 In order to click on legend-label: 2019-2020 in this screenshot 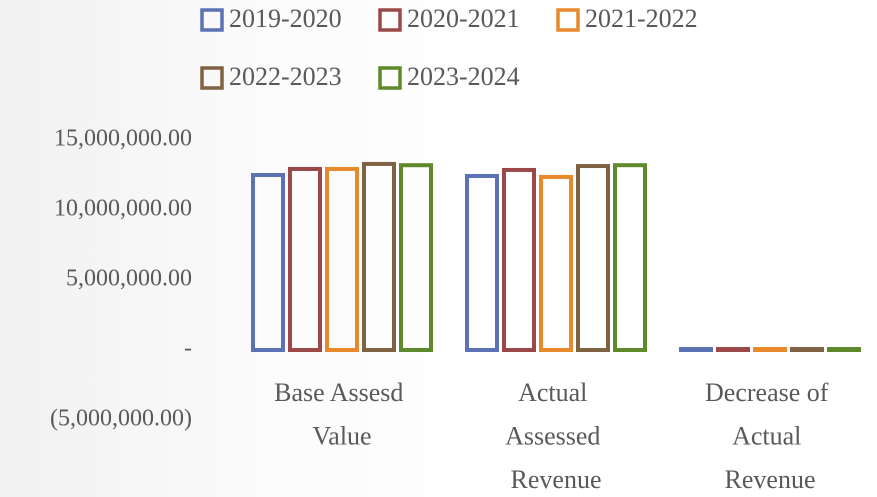, I will do `click(285, 18)`.